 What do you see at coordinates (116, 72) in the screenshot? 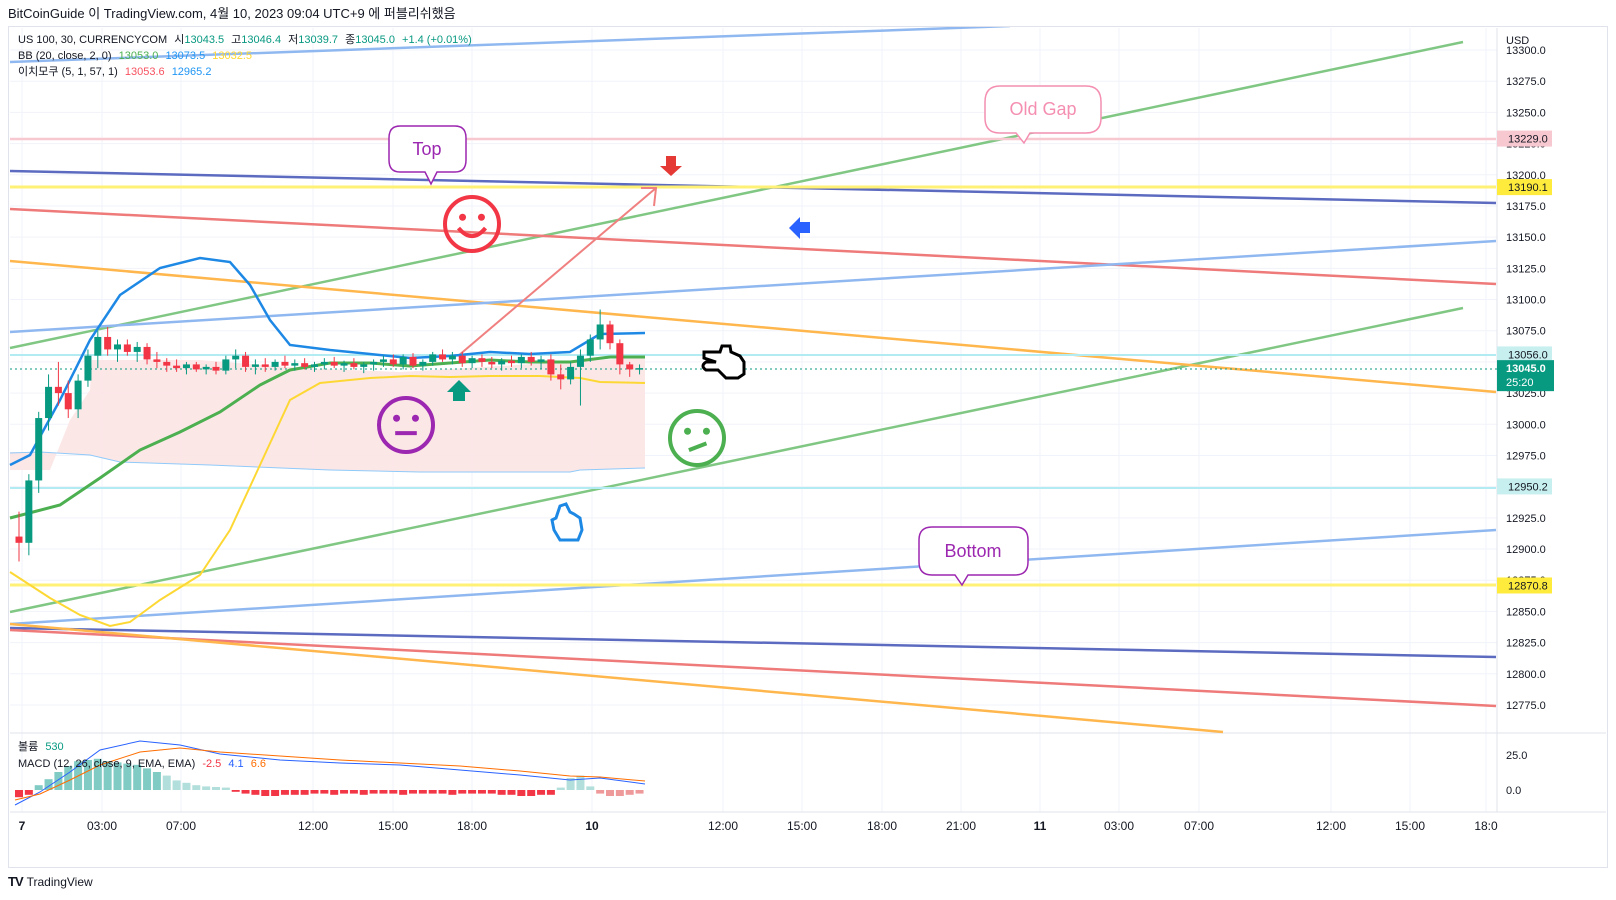
I see `legend-ichimoku: 이치모쿠 (5, 1, 57, 1) 13053.6 12965.2` at bounding box center [116, 72].